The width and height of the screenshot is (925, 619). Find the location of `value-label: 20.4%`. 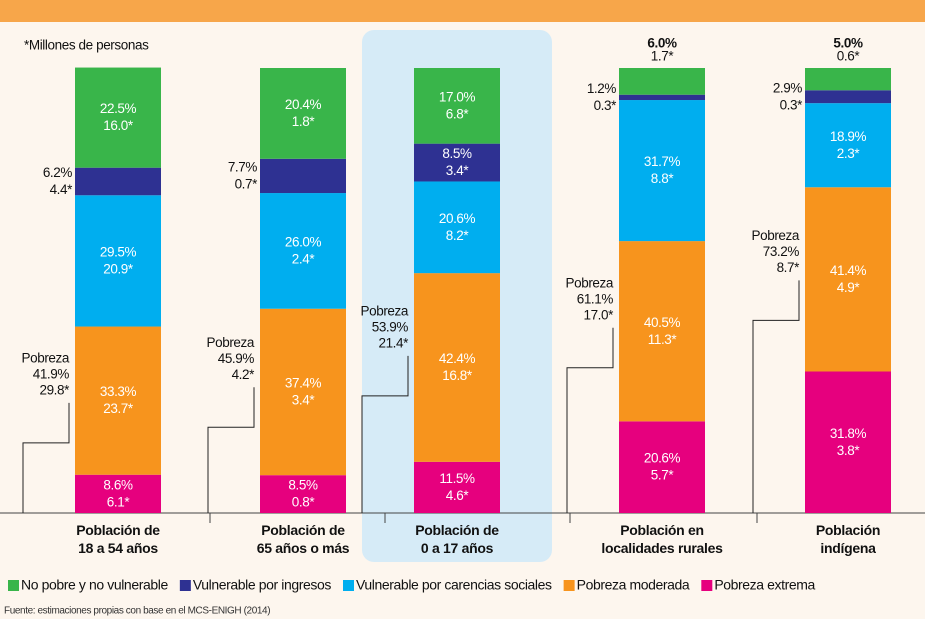

value-label: 20.4% is located at coordinates (303, 104).